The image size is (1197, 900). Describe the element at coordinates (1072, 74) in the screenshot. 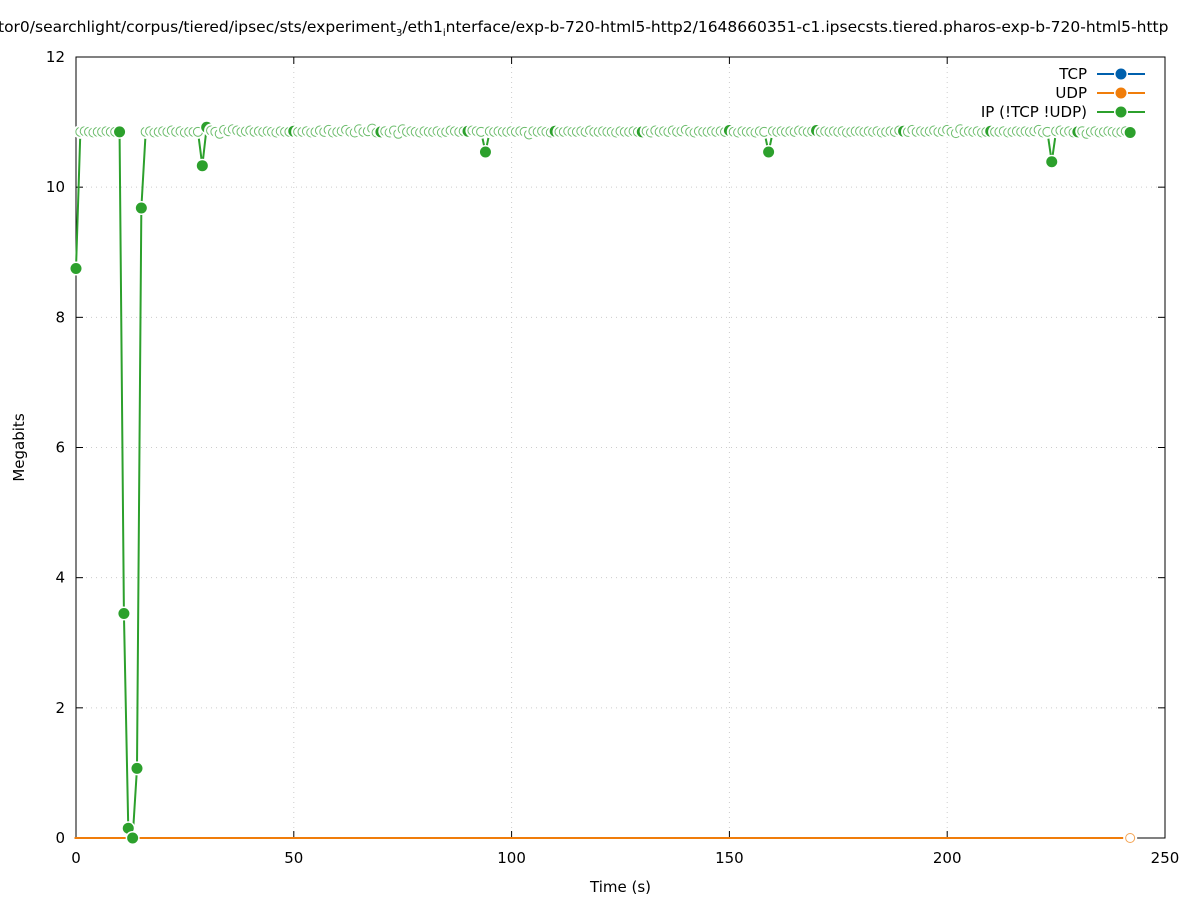

I see `legend-label: TCP` at that location.